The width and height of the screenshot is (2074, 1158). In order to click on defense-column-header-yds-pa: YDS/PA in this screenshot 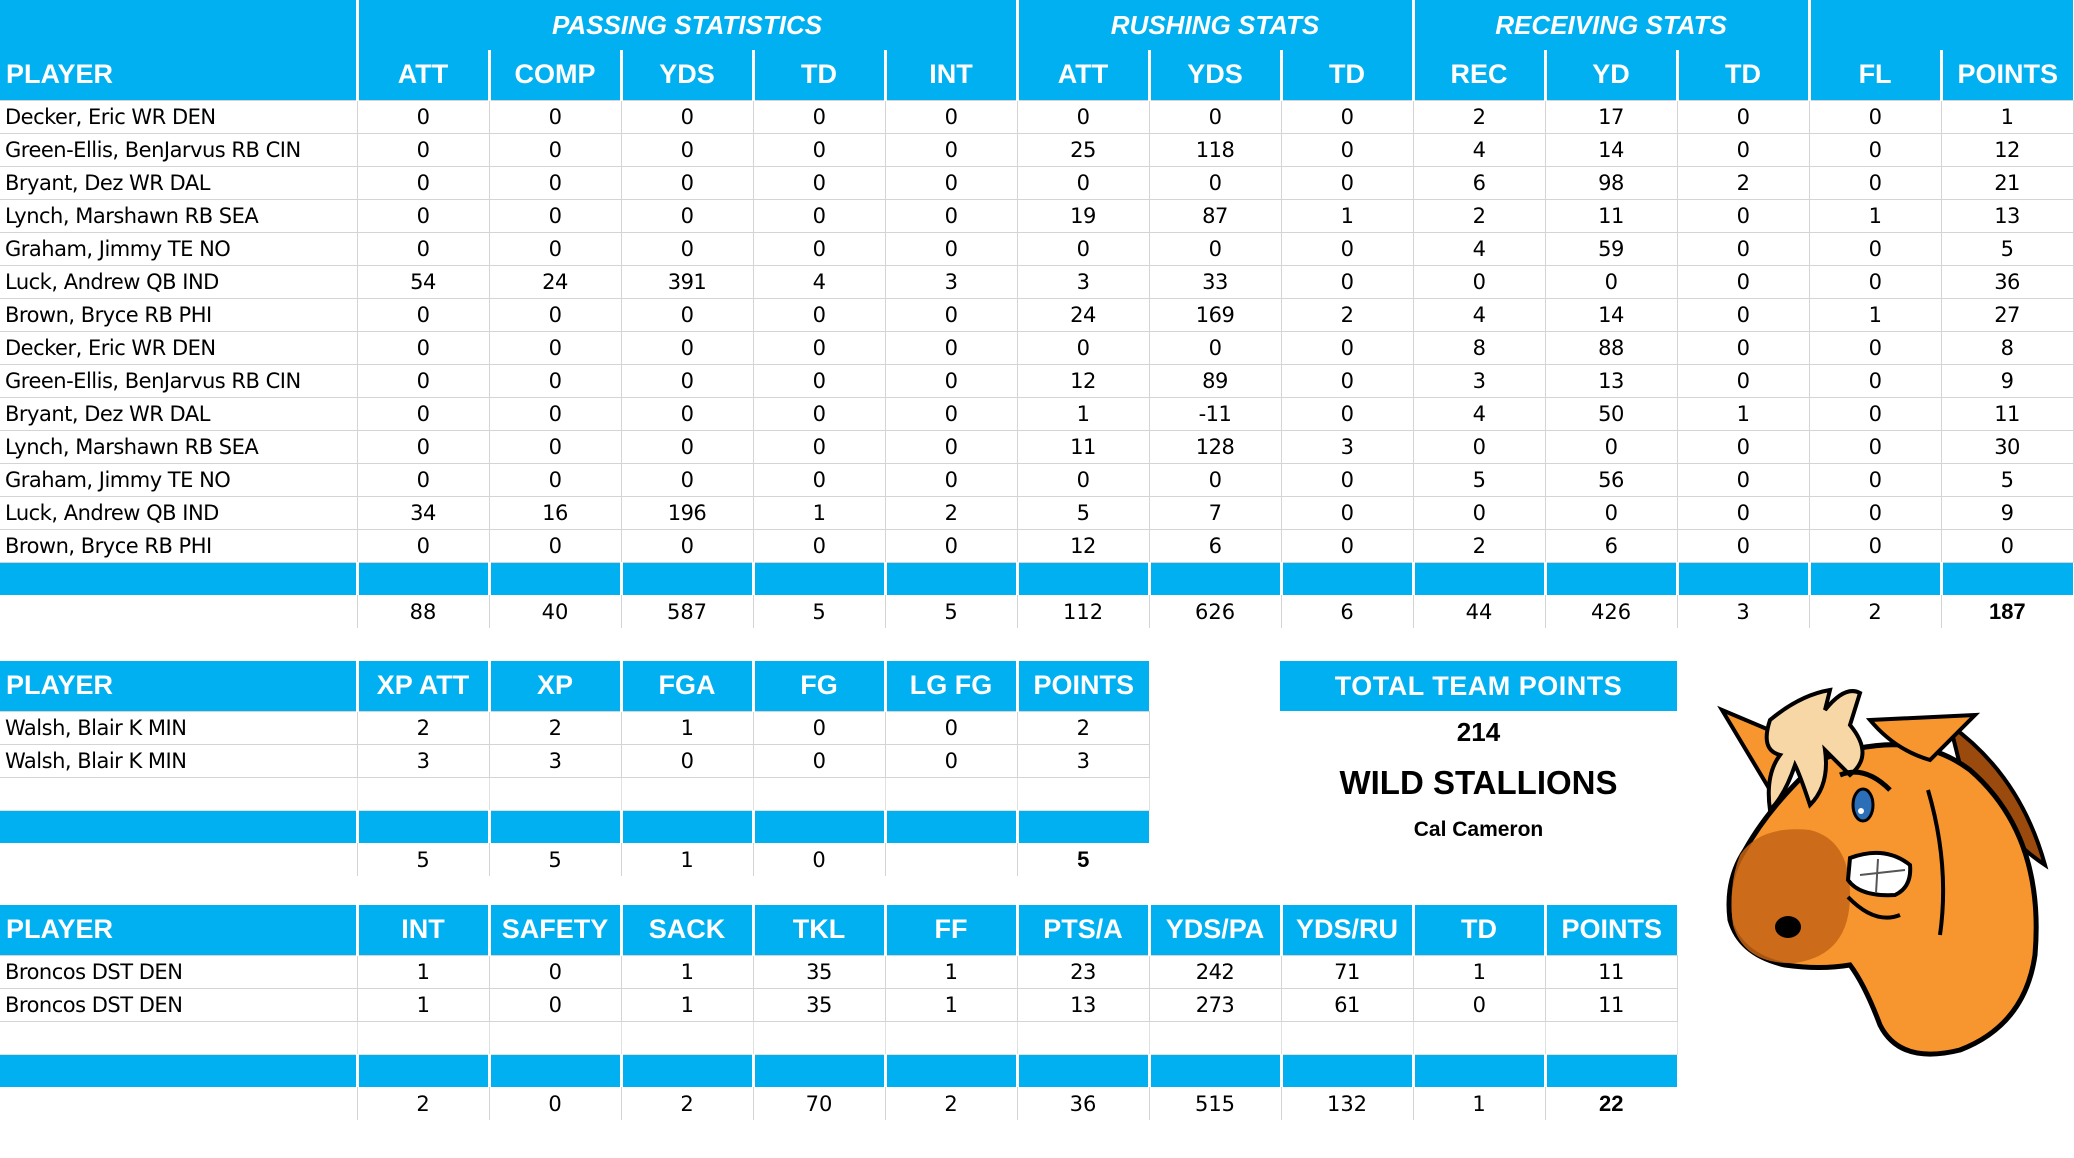, I will do `click(1214, 930)`.